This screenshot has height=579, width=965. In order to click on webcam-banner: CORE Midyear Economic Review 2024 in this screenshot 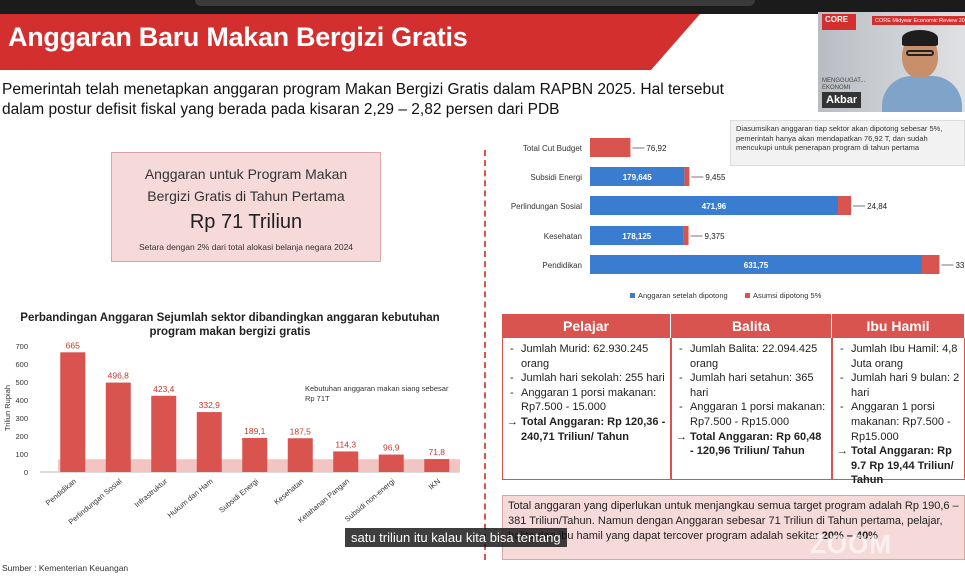, I will do `click(918, 20)`.